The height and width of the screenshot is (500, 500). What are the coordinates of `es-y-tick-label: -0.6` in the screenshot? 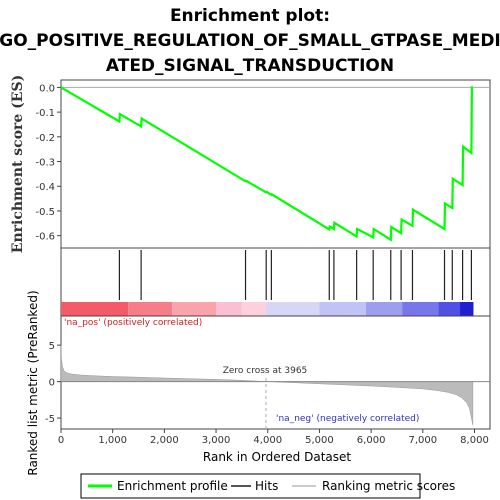 It's located at (45, 237).